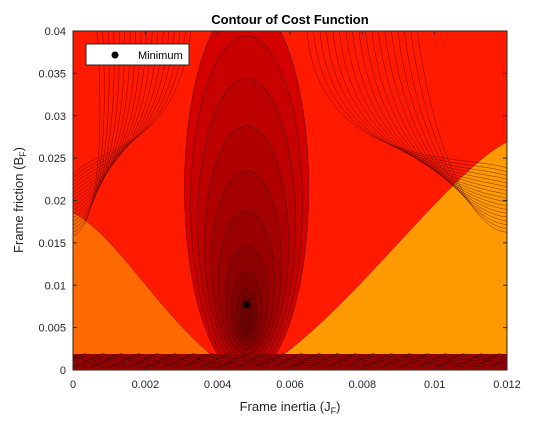  Describe the element at coordinates (507, 385) in the screenshot. I see `x-tick-label: 0.012` at that location.